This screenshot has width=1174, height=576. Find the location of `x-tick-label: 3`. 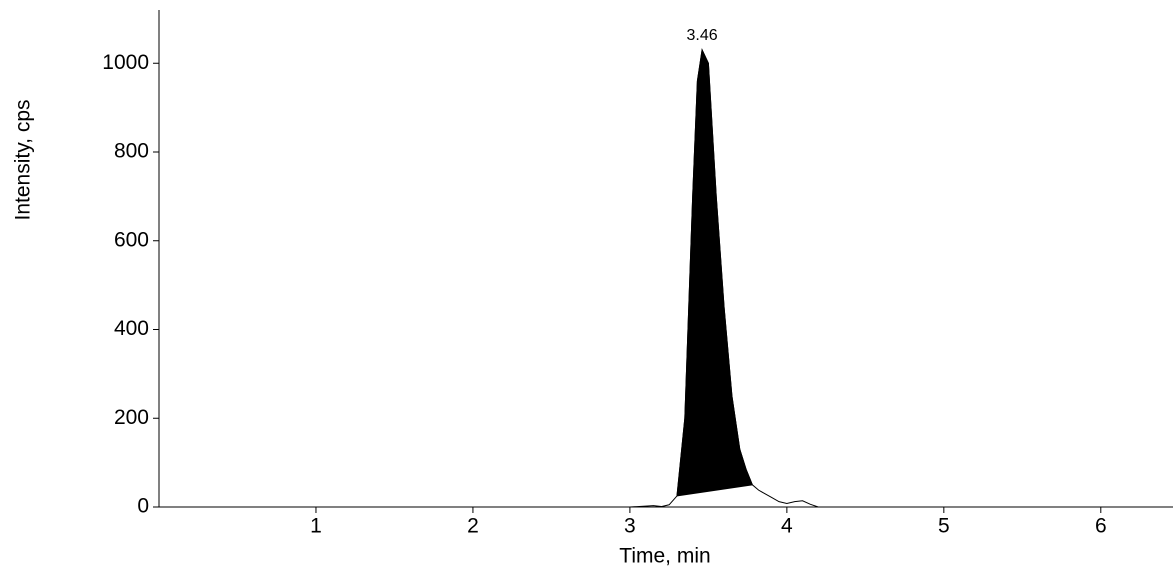

x-tick-label: 3 is located at coordinates (630, 526).